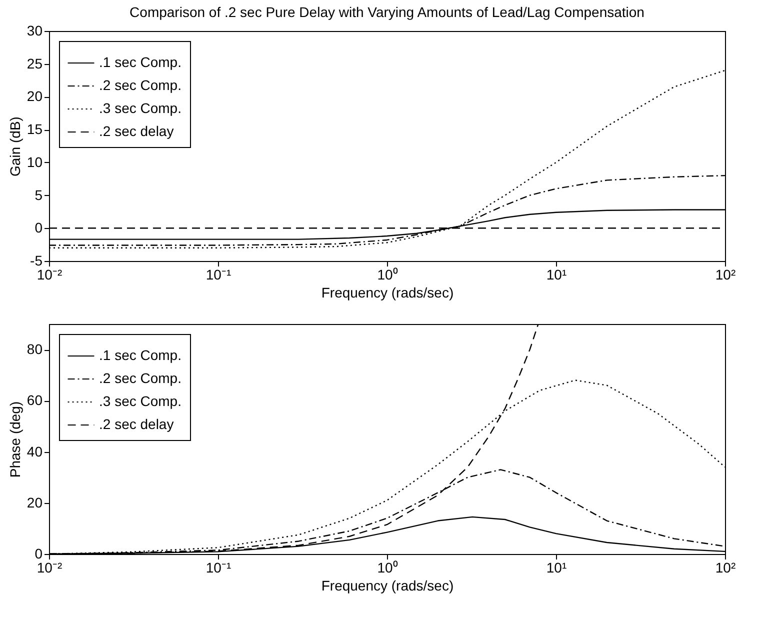  Describe the element at coordinates (14, 146) in the screenshot. I see `y-axis-title: Gain (dB)` at that location.